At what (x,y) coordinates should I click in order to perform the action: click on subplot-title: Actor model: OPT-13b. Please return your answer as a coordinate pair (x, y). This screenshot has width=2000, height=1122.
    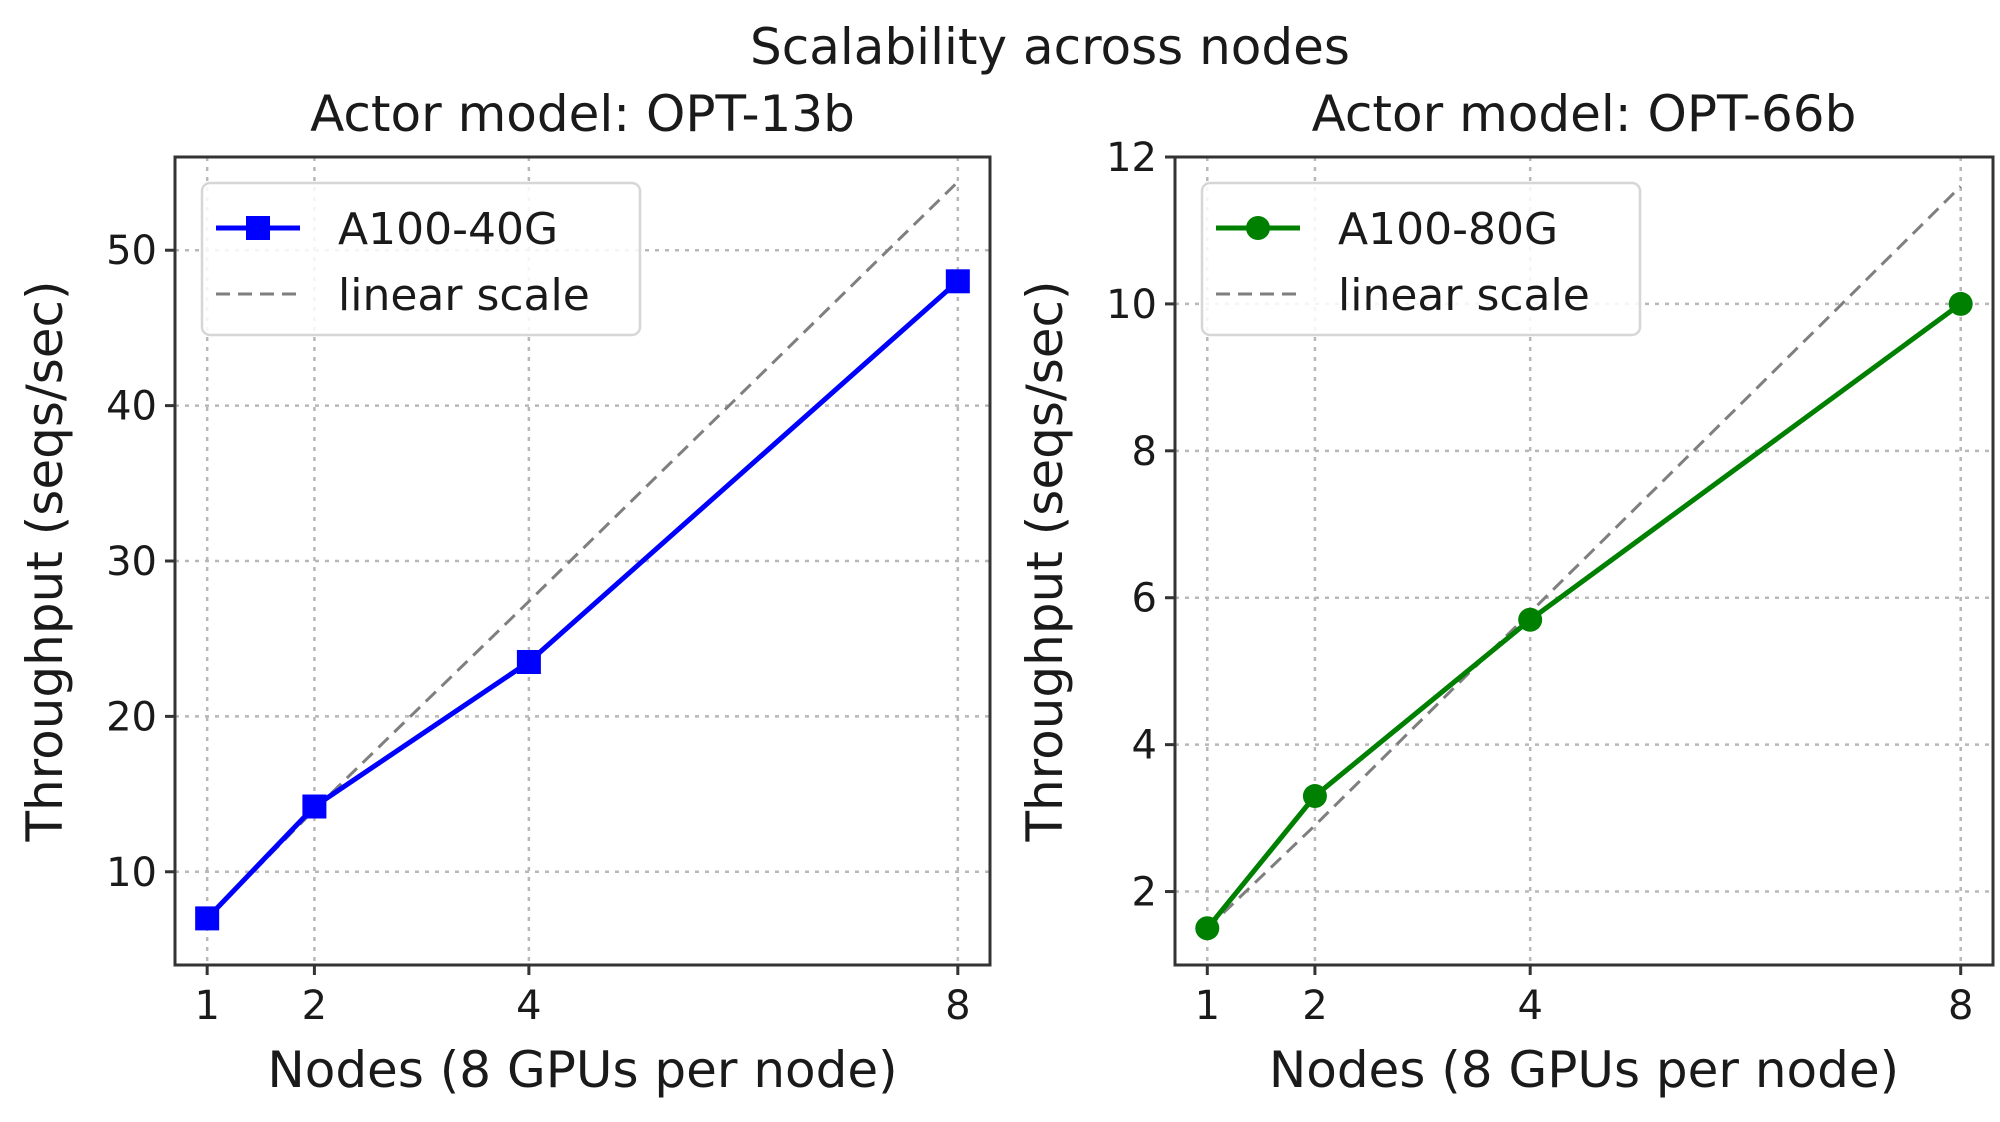
    Looking at the image, I should click on (582, 114).